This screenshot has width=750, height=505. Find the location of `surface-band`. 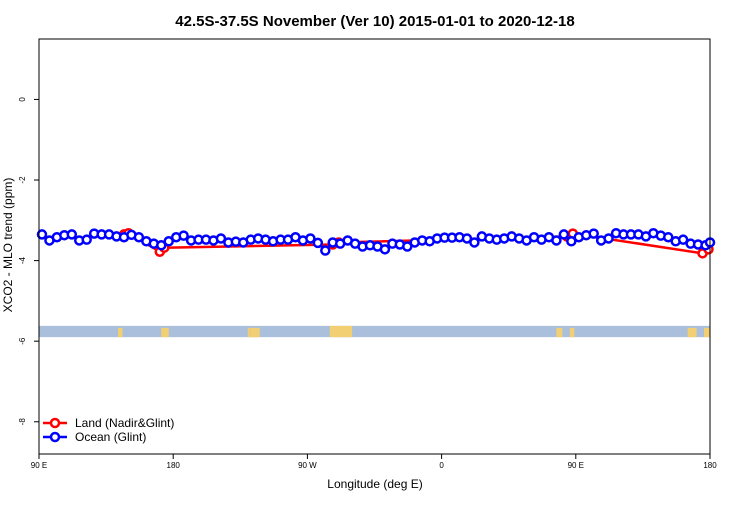

surface-band is located at coordinates (374, 331).